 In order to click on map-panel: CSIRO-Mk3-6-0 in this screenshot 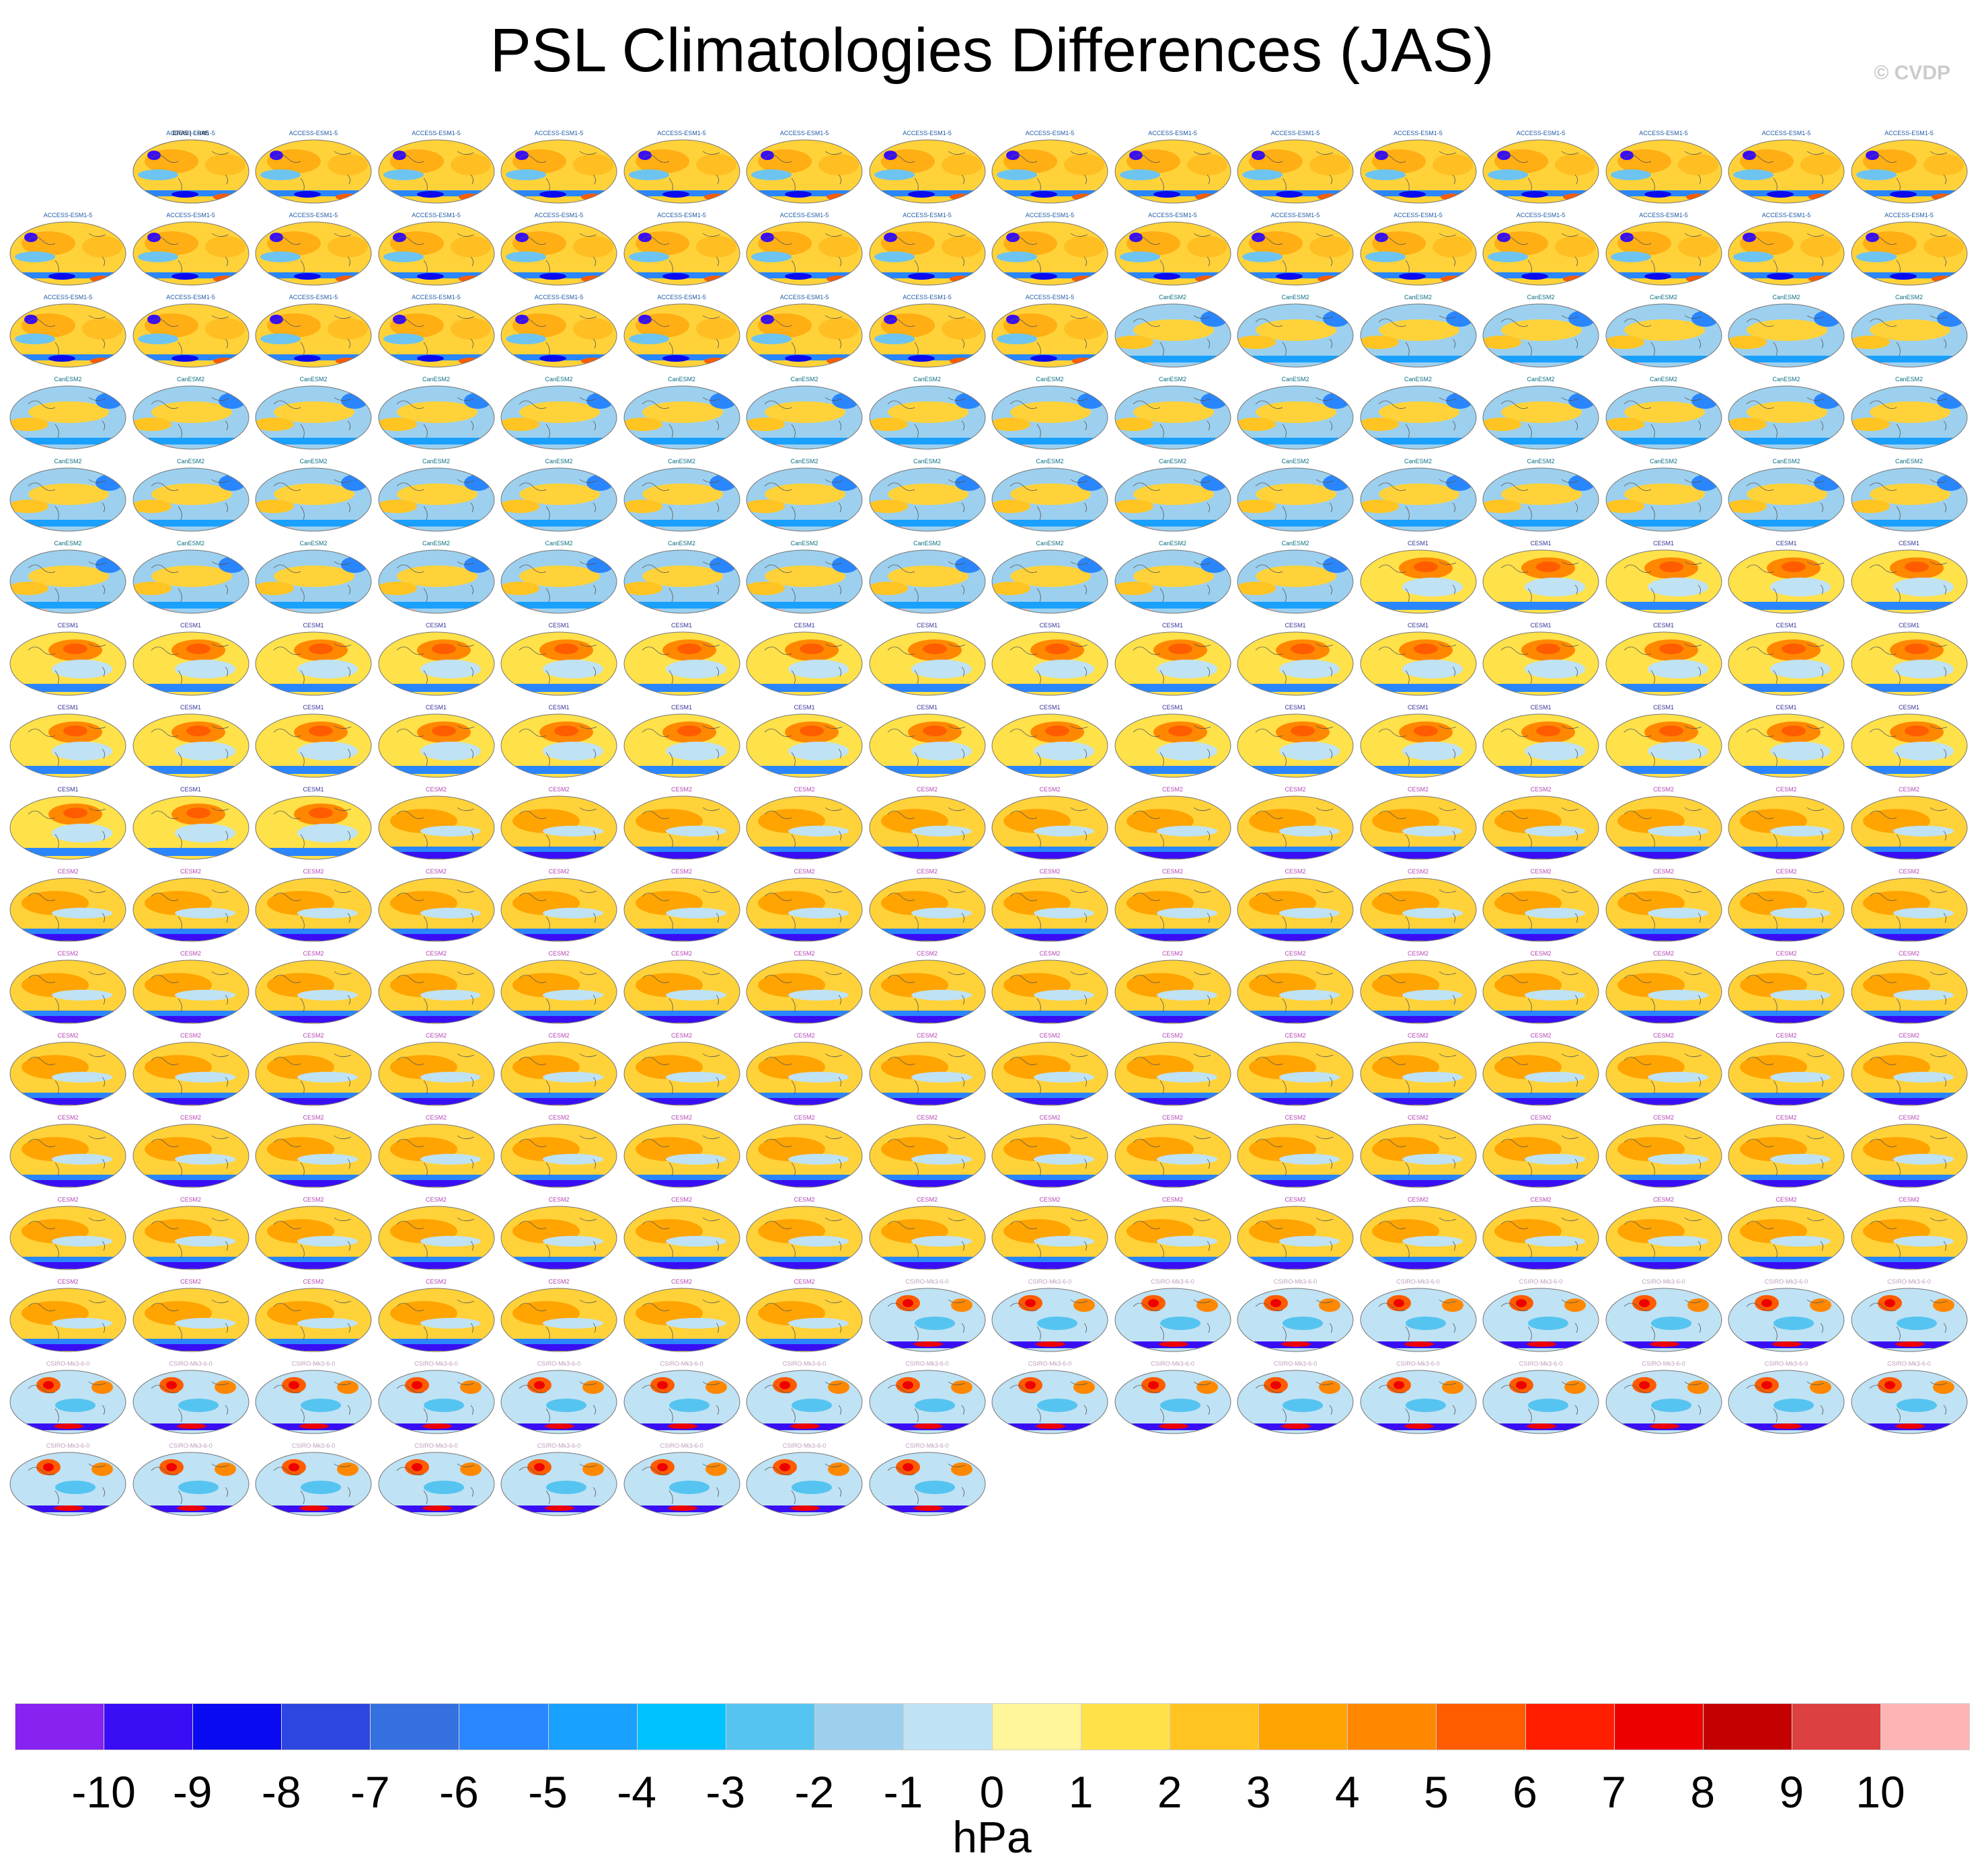, I will do `click(436, 1398)`.